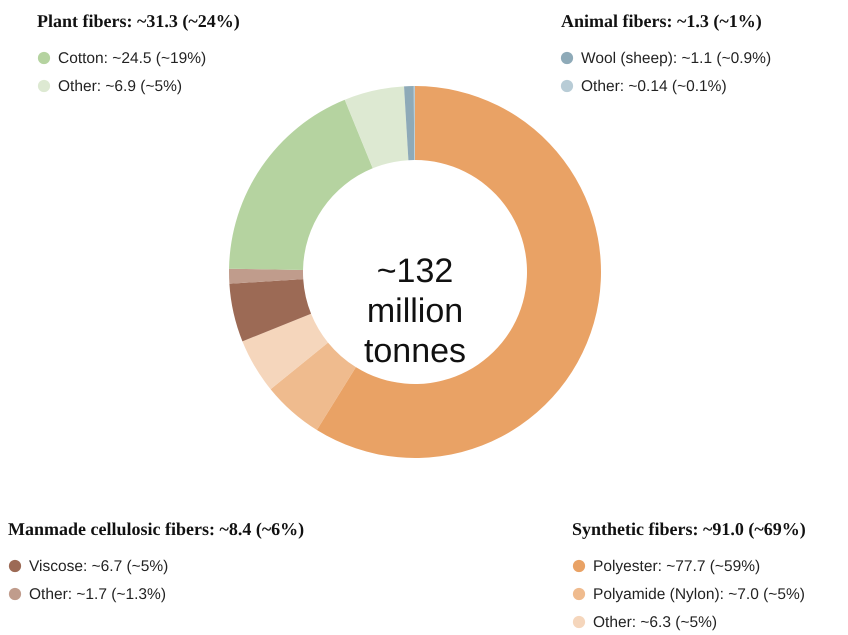 The image size is (848, 635). Describe the element at coordinates (415, 311) in the screenshot. I see `text: ~132 million tonnes` at that location.